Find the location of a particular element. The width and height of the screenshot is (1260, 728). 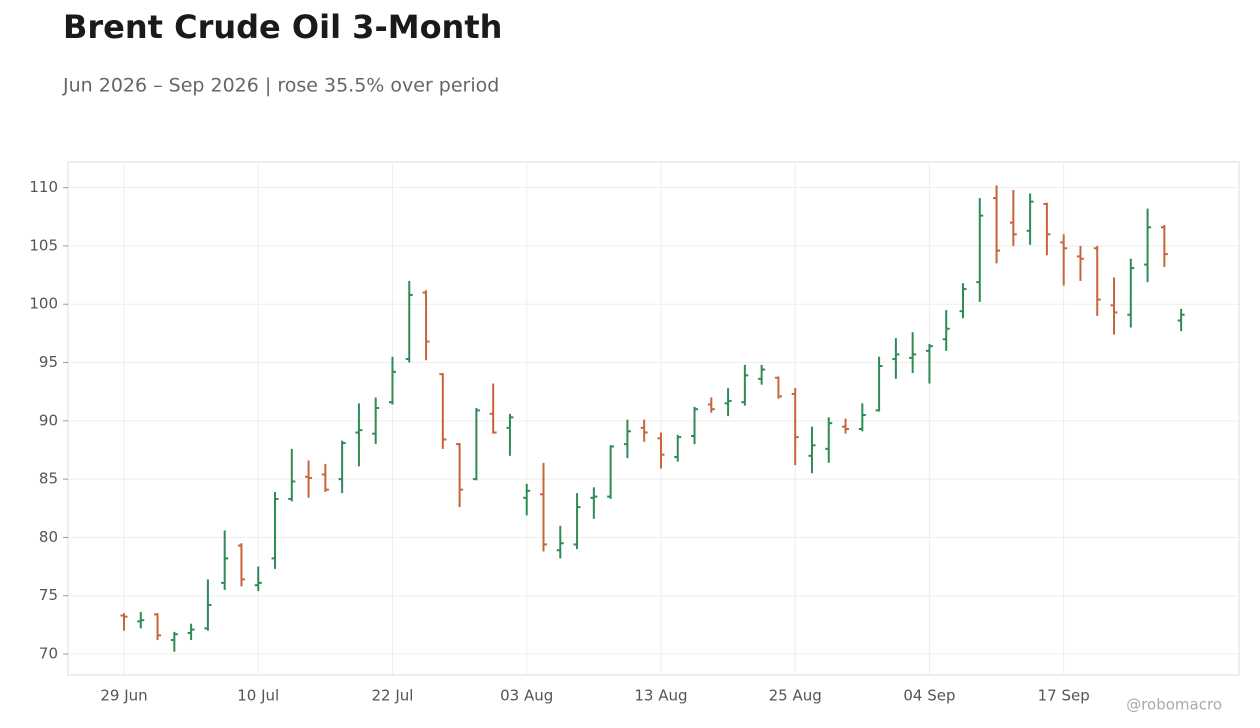

y-tick-label: 100 is located at coordinates (43, 304).